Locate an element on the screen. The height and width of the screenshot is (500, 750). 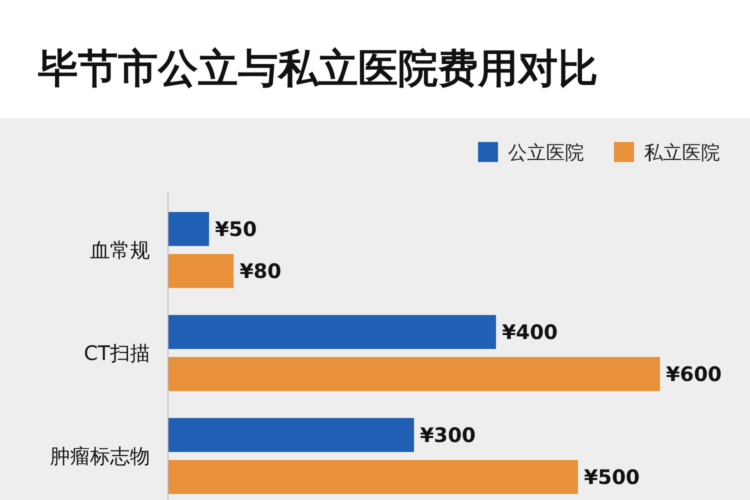
data-label: ¥300 is located at coordinates (448, 435).